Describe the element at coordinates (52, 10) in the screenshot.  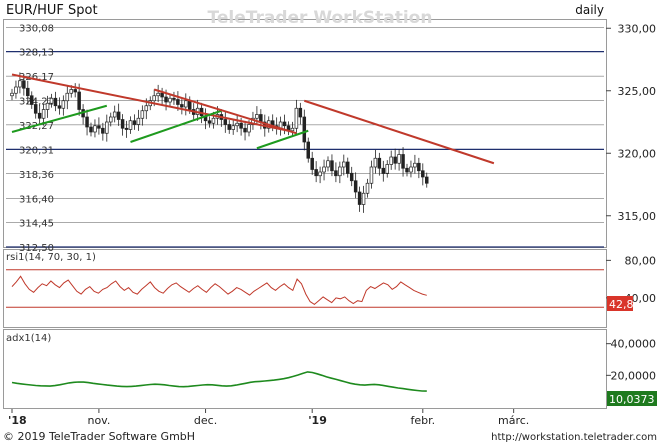
I see `instrument-title: EUR/HUF Spot` at that location.